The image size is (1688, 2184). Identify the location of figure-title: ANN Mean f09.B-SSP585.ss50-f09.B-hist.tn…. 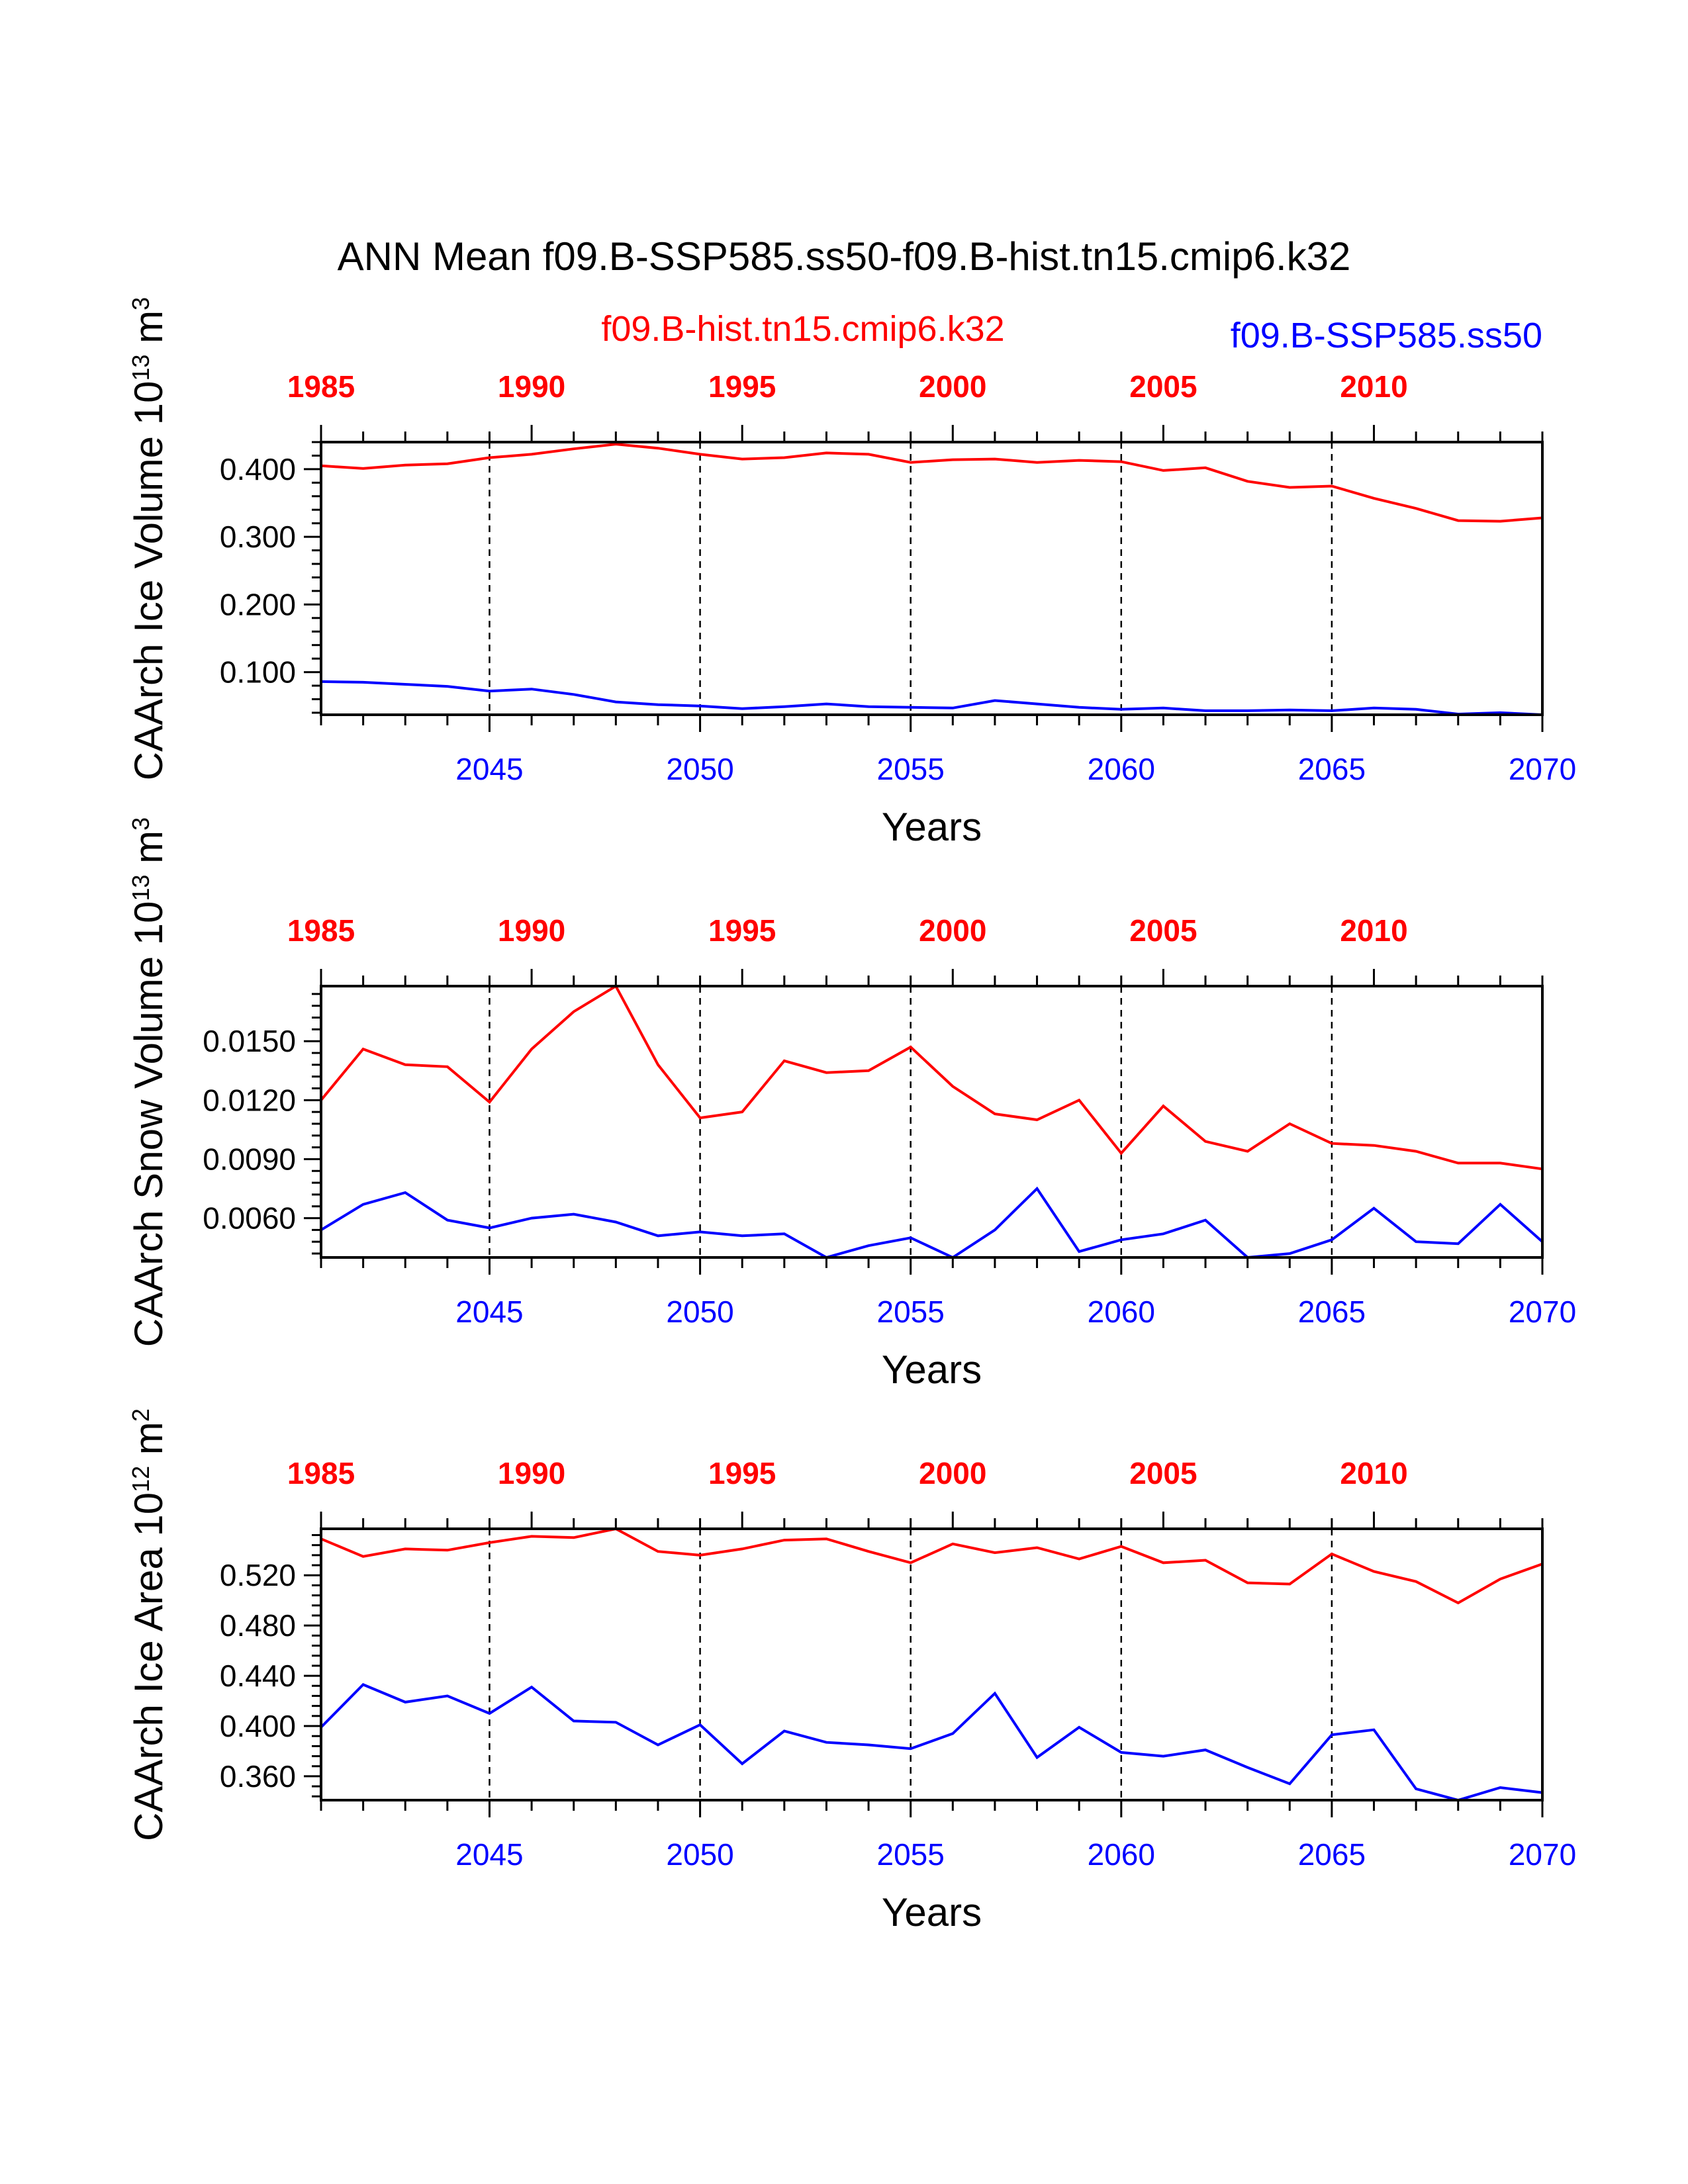
(844, 256).